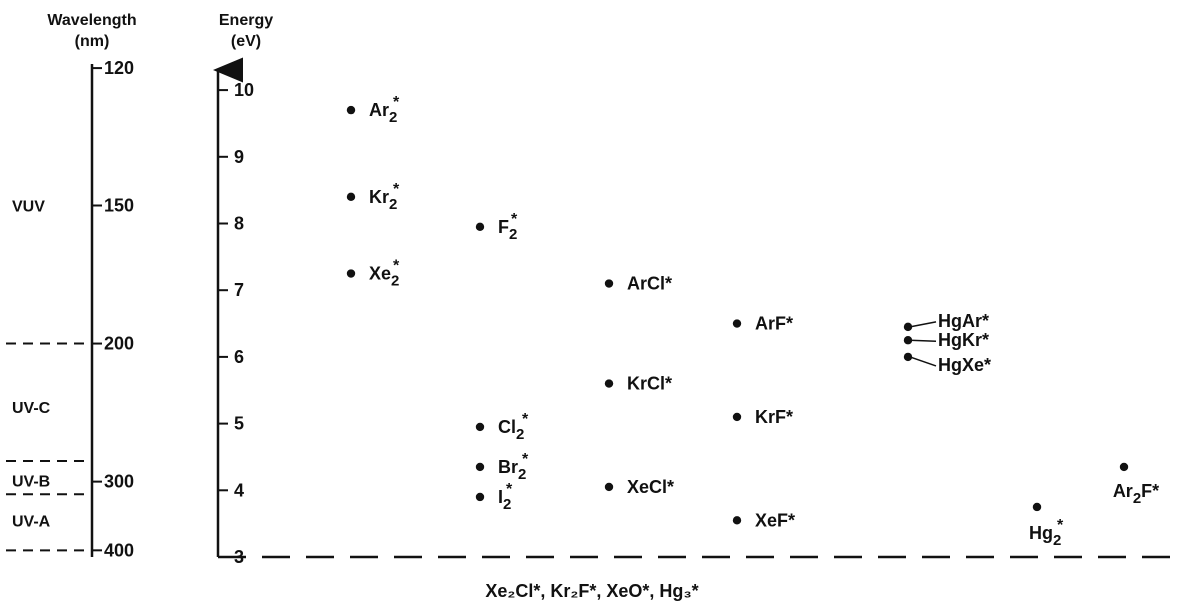 The width and height of the screenshot is (1184, 610). What do you see at coordinates (239, 557) in the screenshot?
I see `energy-tick-label: 3` at bounding box center [239, 557].